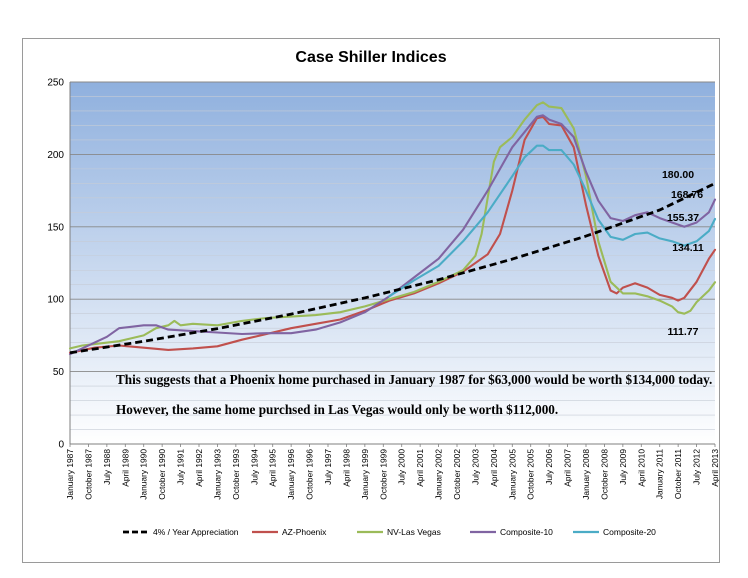  I want to click on legend-label: 4% / Year Appreciation, so click(196, 532).